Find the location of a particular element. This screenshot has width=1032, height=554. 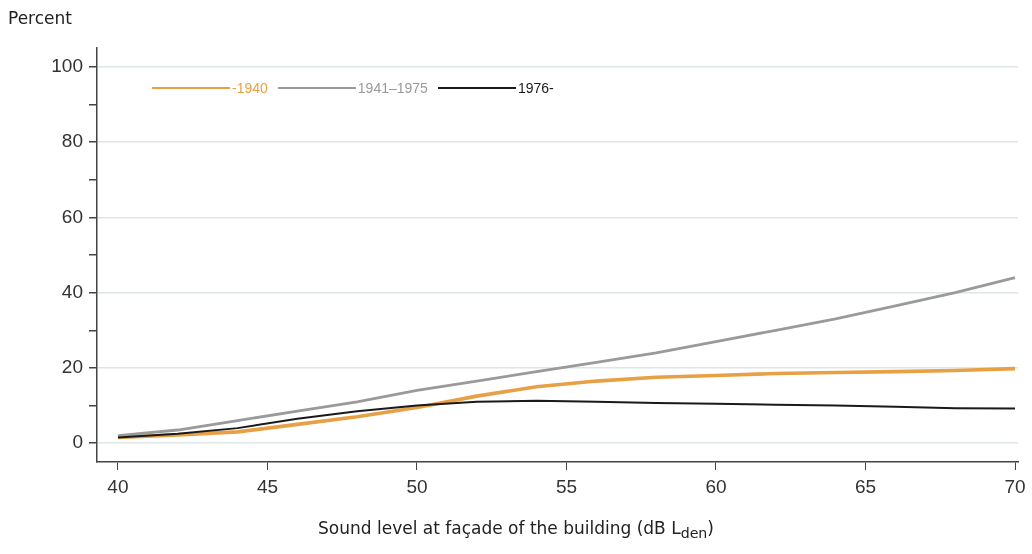

x-tick-label: 60 is located at coordinates (716, 486).